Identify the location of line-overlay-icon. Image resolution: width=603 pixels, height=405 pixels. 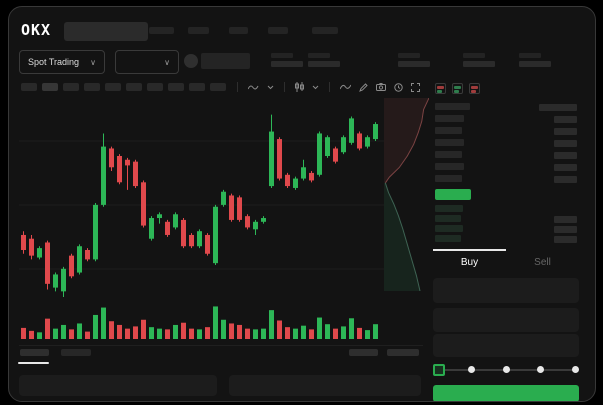
(345, 87).